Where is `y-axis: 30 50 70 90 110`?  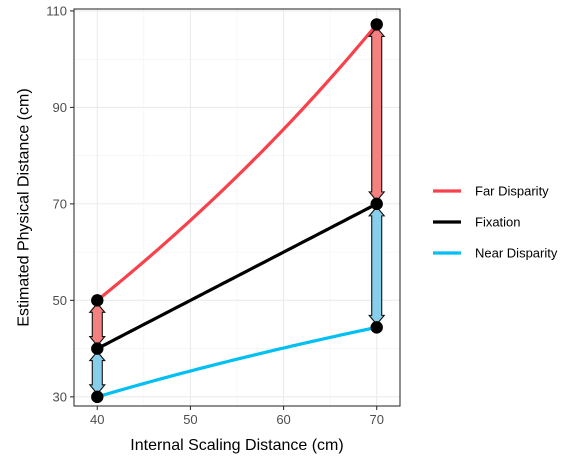 y-axis: 30 50 70 90 110 is located at coordinates (60, 203).